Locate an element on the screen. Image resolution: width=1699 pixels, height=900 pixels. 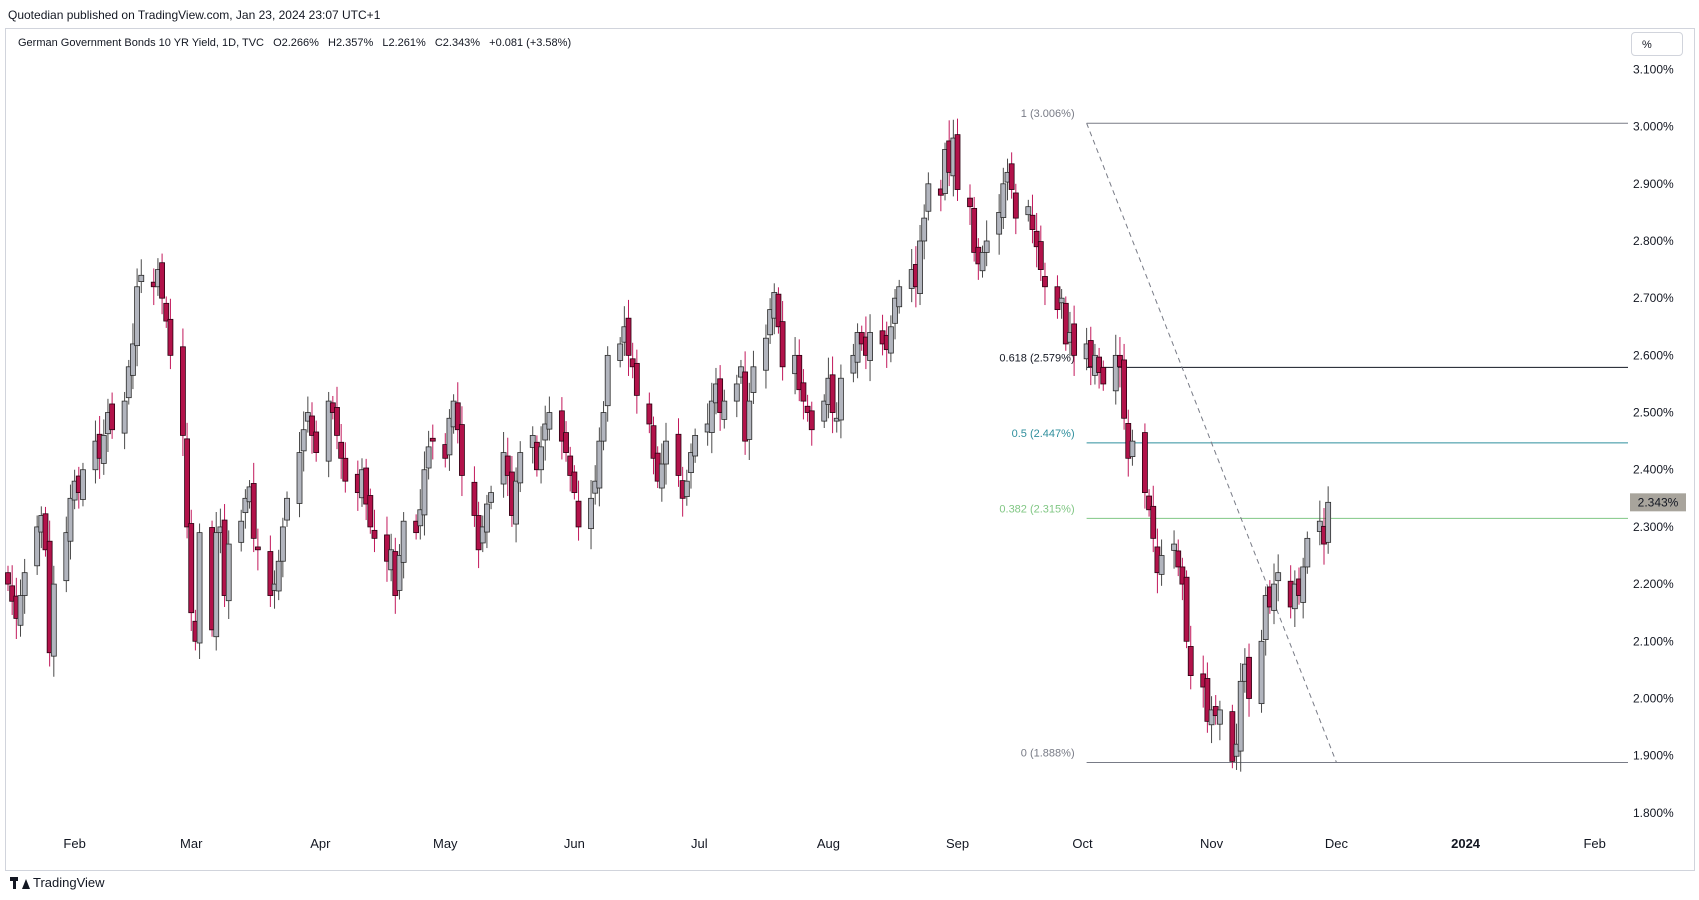
tradingview-brand: TradingView is located at coordinates (57, 882).